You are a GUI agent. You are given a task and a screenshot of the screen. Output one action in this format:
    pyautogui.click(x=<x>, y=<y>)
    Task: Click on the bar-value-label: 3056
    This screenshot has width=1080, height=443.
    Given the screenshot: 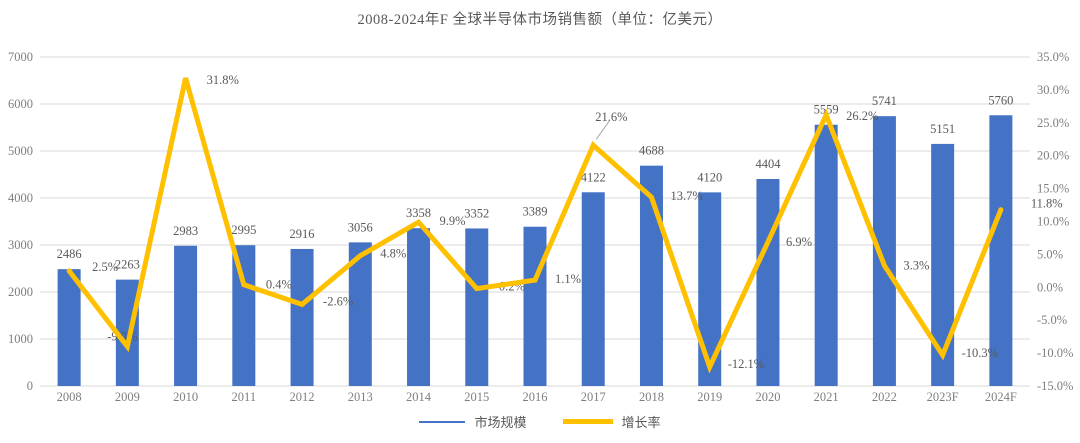 What is the action you would take?
    pyautogui.click(x=360, y=227)
    